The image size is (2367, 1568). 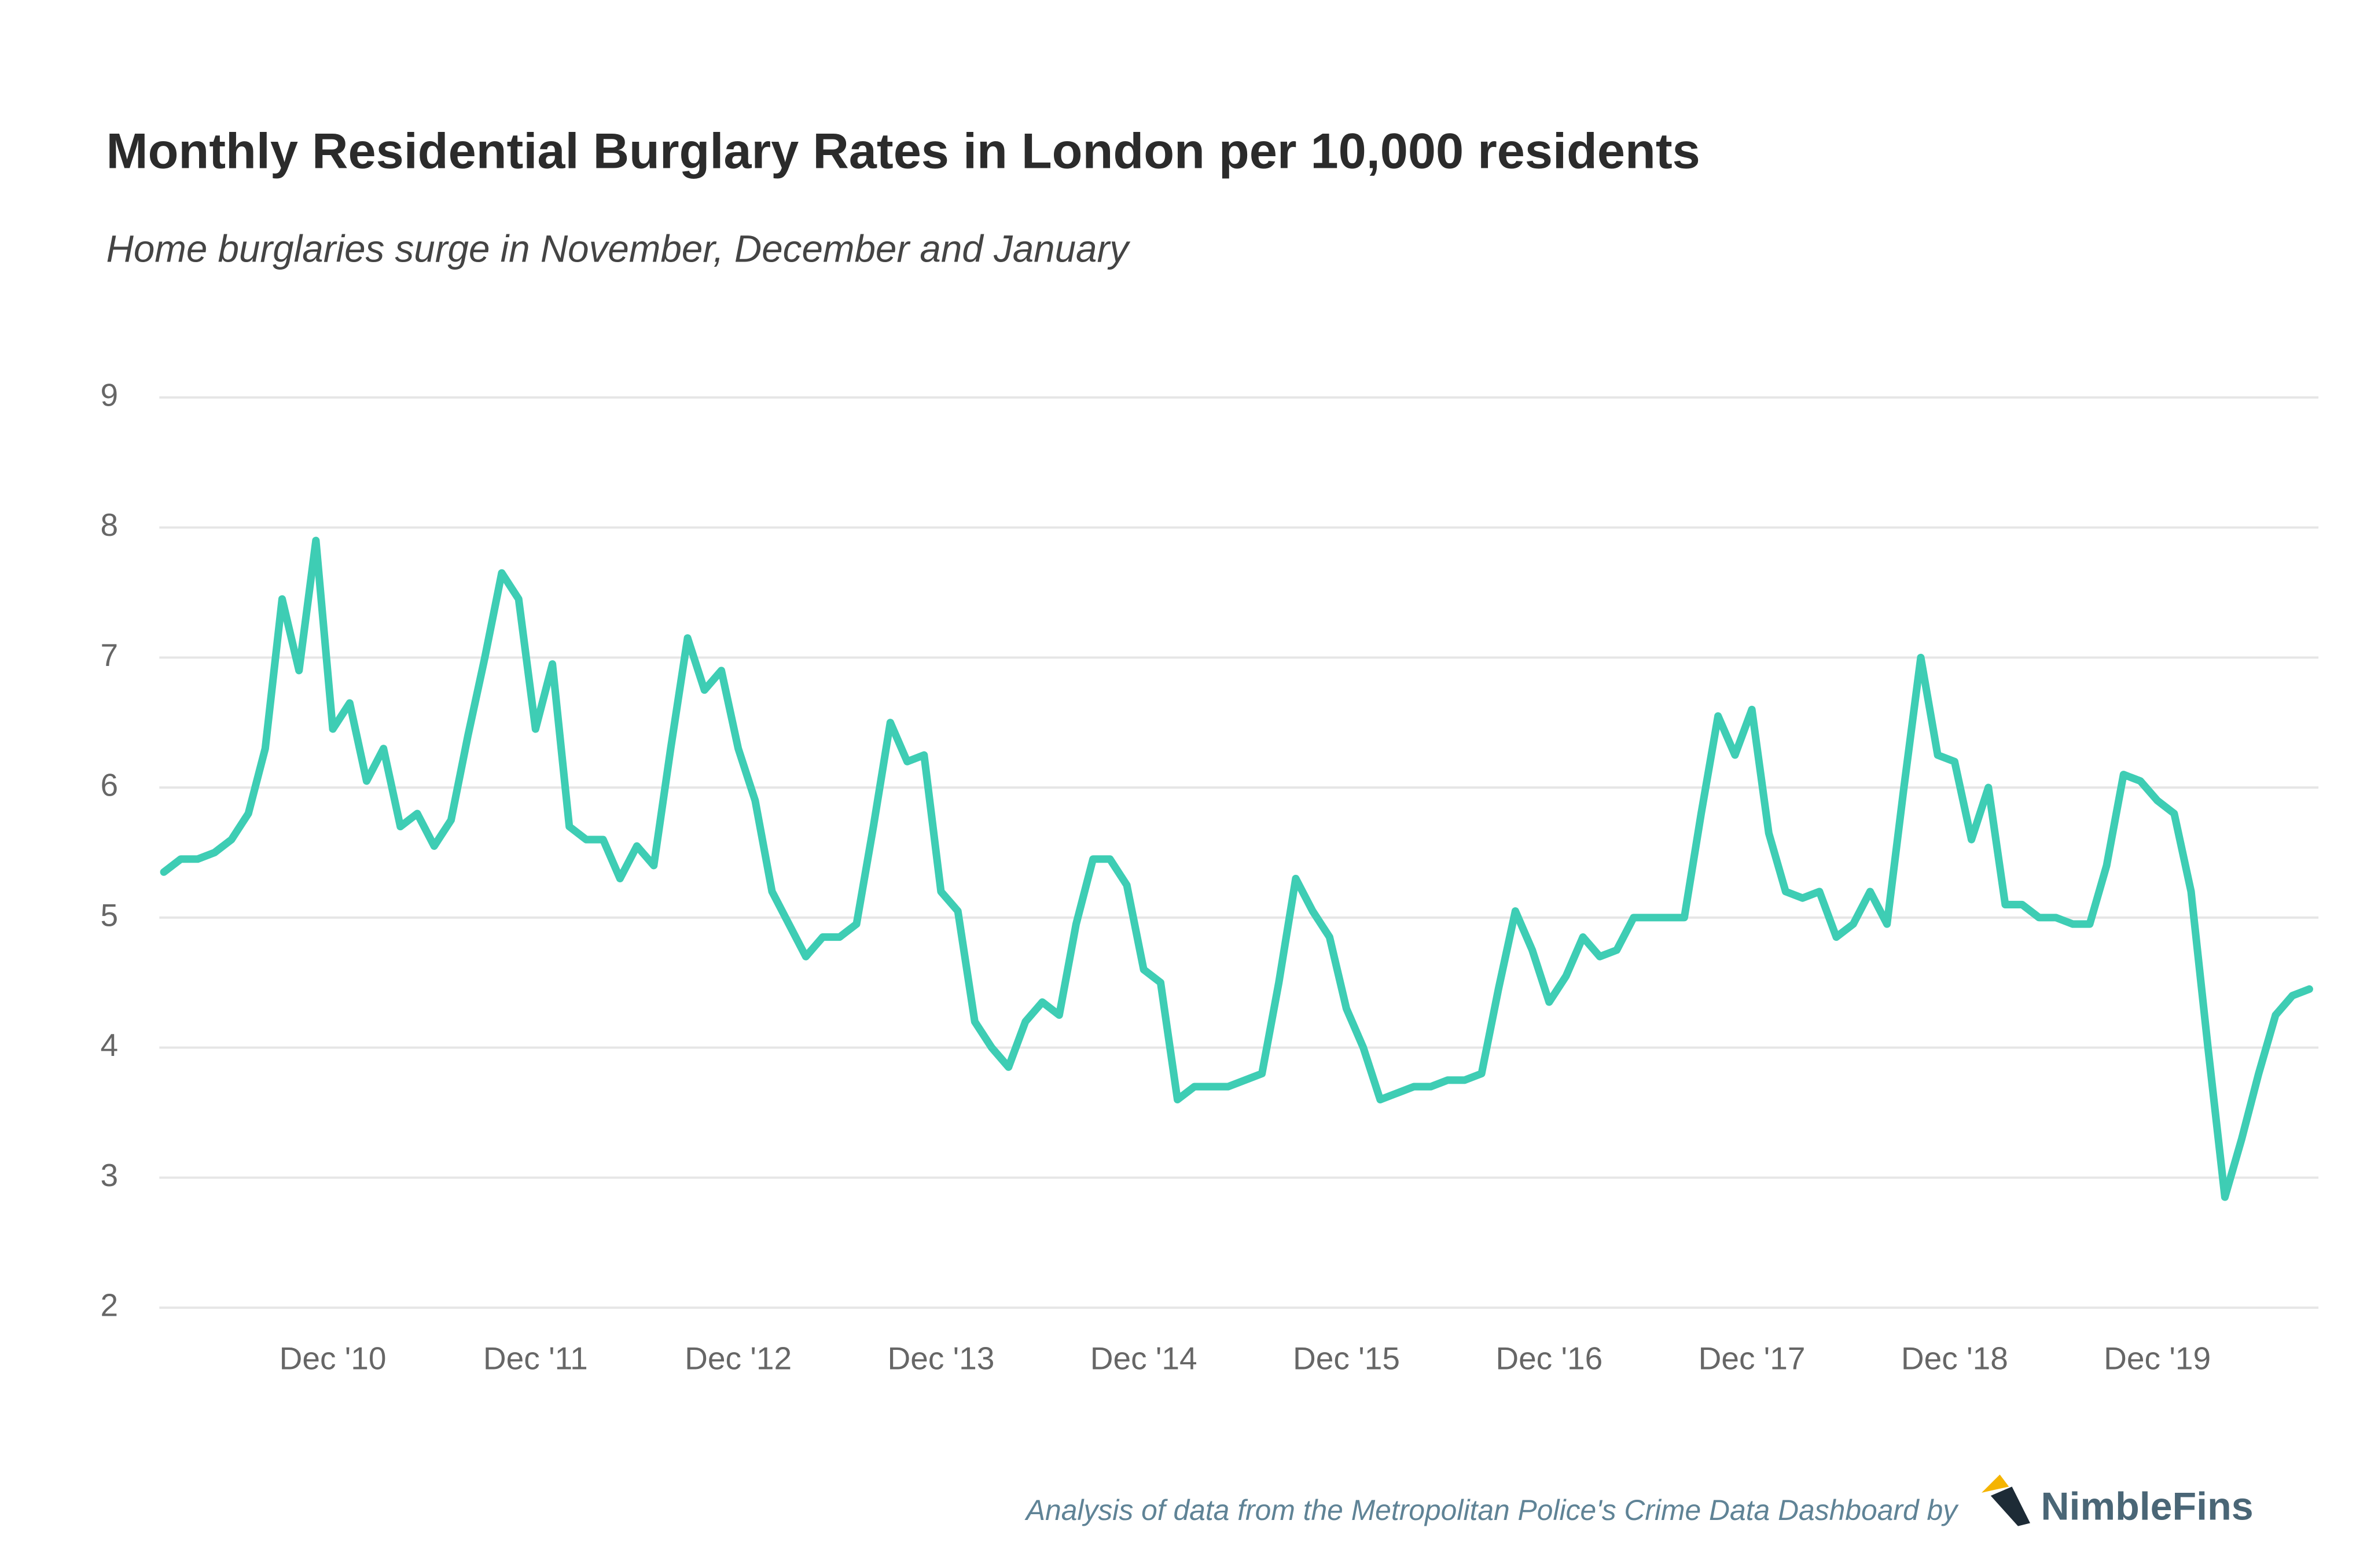 What do you see at coordinates (739, 1358) in the screenshot?
I see `x-tick-label: Dec '12` at bounding box center [739, 1358].